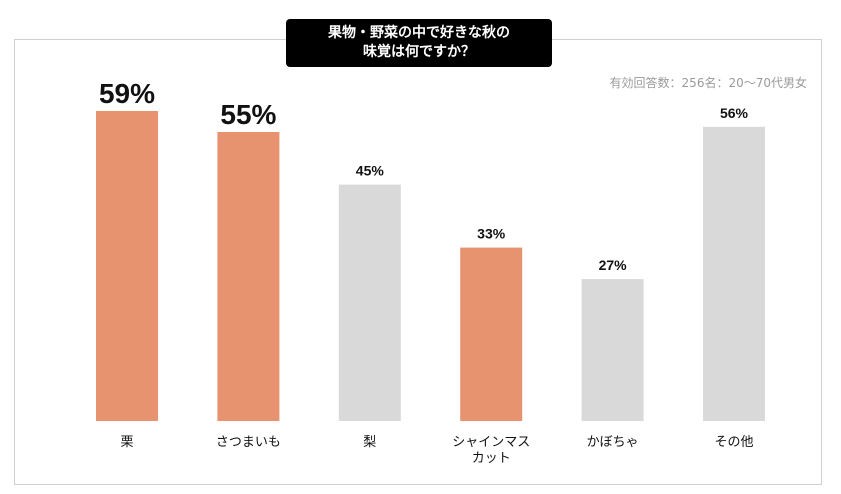  Describe the element at coordinates (613, 442) in the screenshot. I see `category-label-5: かぼちゃ` at that location.